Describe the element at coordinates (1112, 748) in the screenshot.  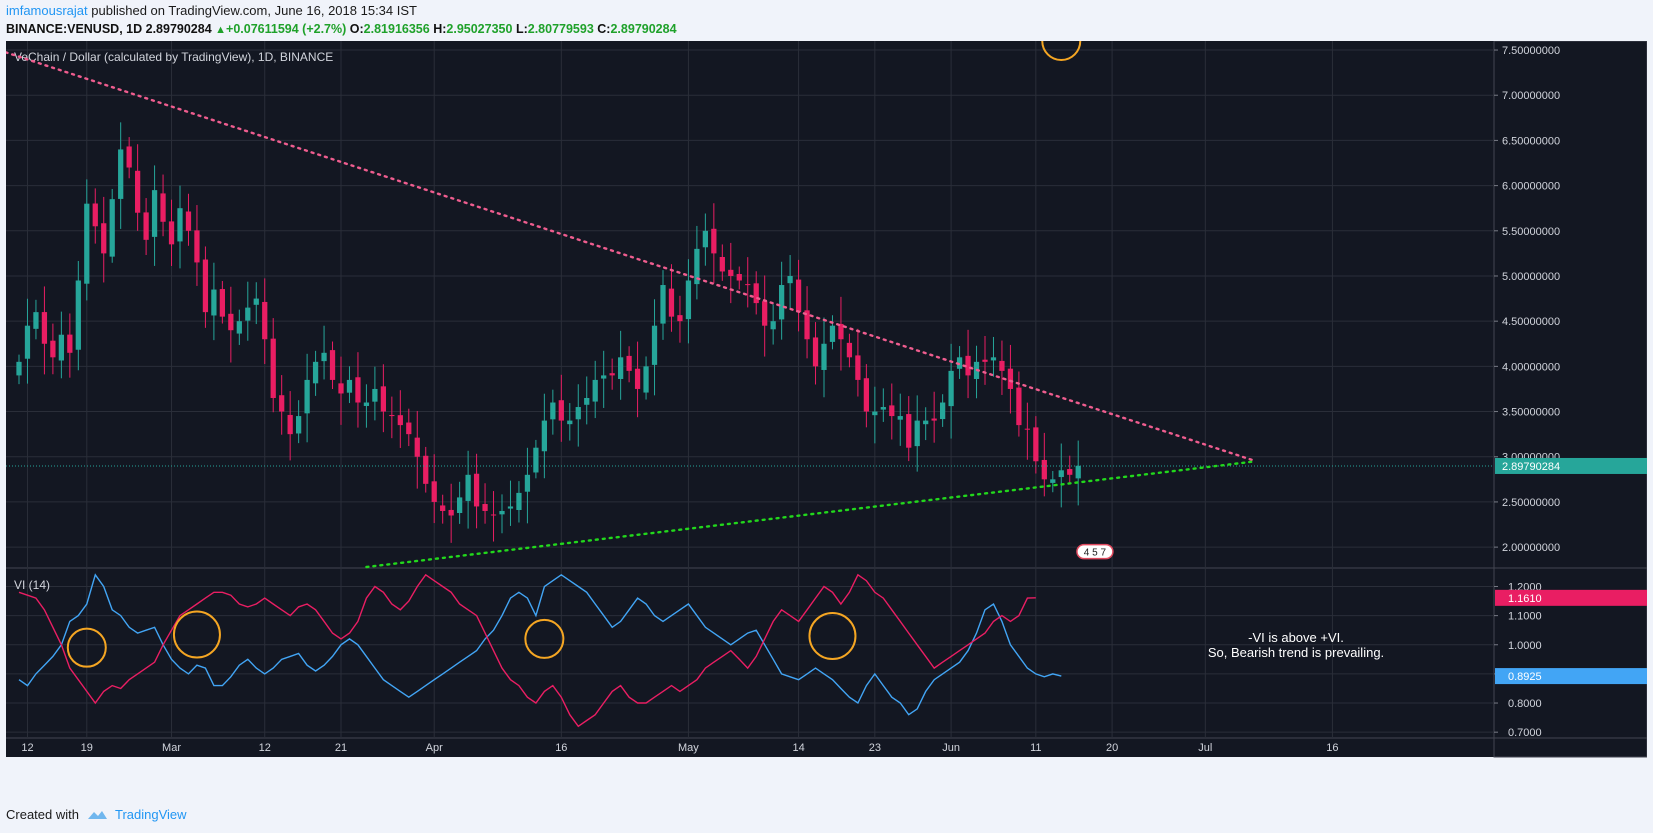
I see `time-tick-label: 20` at that location.